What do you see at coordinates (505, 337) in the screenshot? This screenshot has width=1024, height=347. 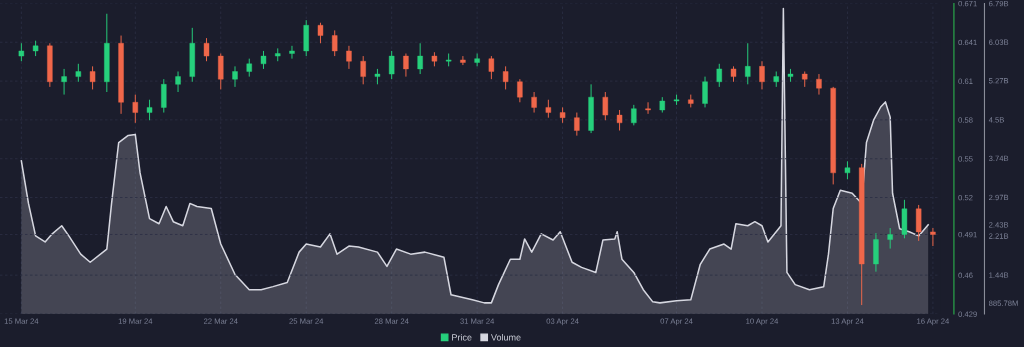 I see `legend-label: Volume` at bounding box center [505, 337].